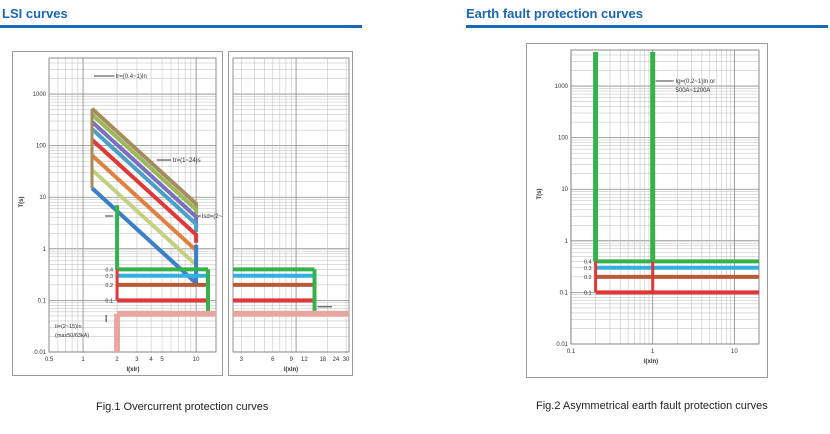 The width and height of the screenshot is (830, 434). Describe the element at coordinates (336, 360) in the screenshot. I see `x-tick-label: 24` at that location.